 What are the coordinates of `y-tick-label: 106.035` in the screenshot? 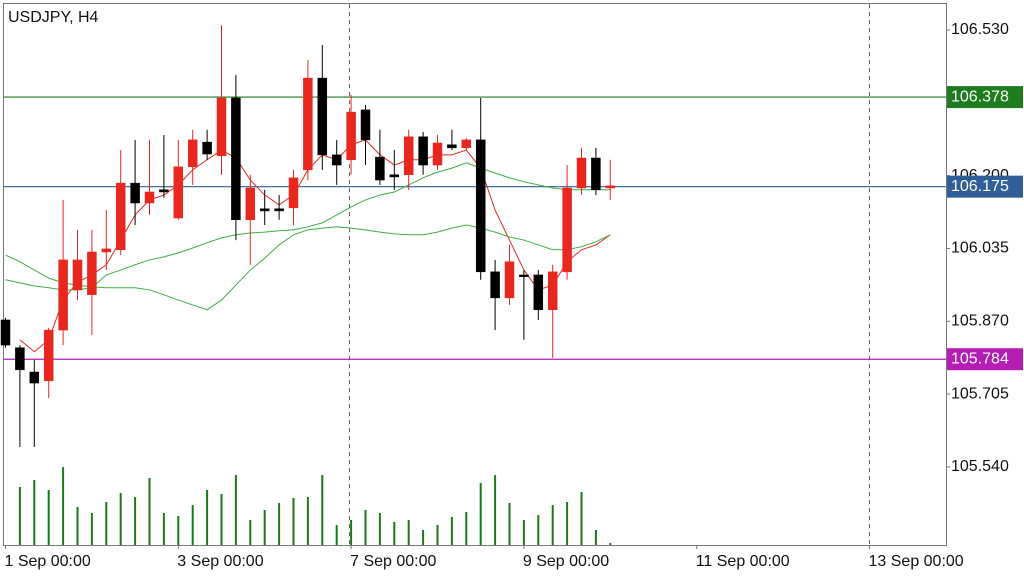 It's located at (980, 248).